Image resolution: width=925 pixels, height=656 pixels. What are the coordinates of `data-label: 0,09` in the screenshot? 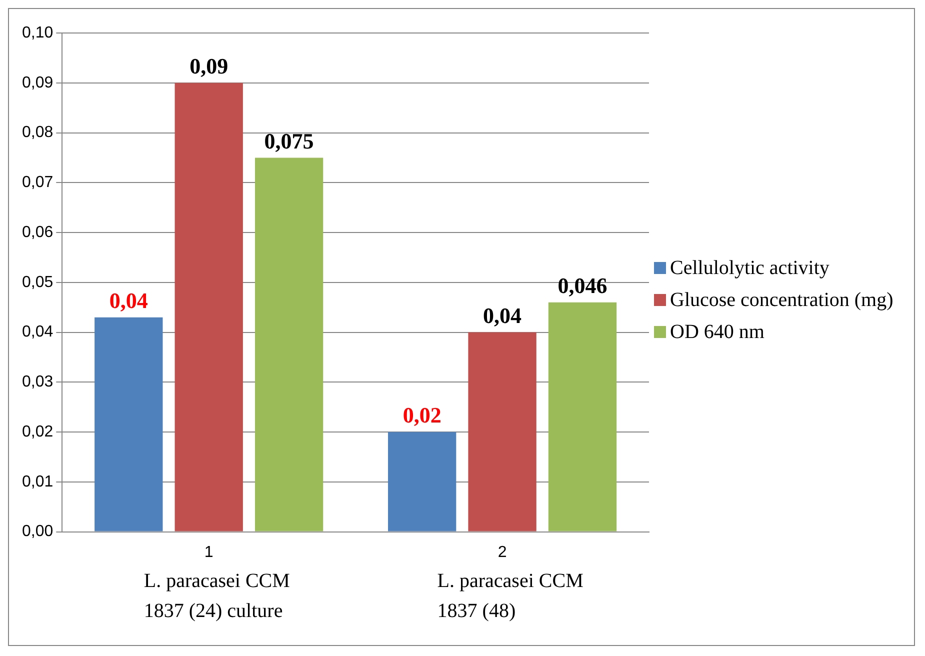 It's located at (209, 66).